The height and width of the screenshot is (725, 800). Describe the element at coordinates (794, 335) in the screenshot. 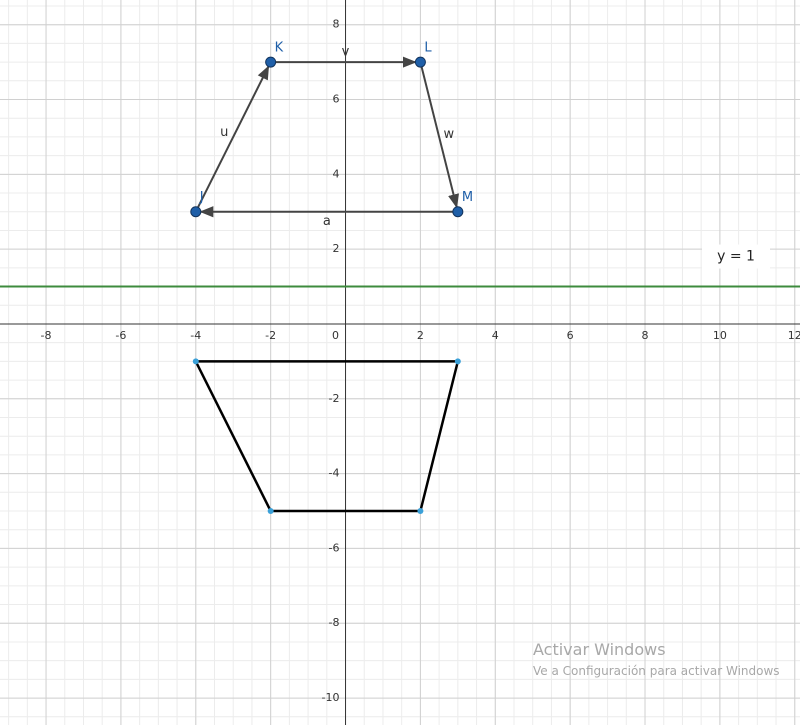

I see `x-tick-label: 12` at that location.